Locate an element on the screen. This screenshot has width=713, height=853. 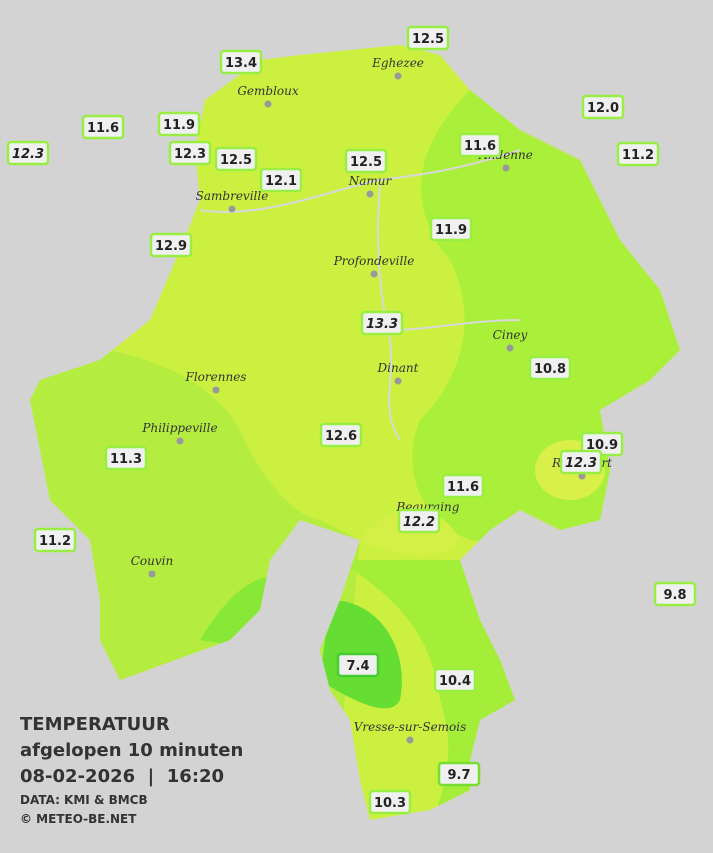
reading-value: 12.1 is located at coordinates (281, 181).